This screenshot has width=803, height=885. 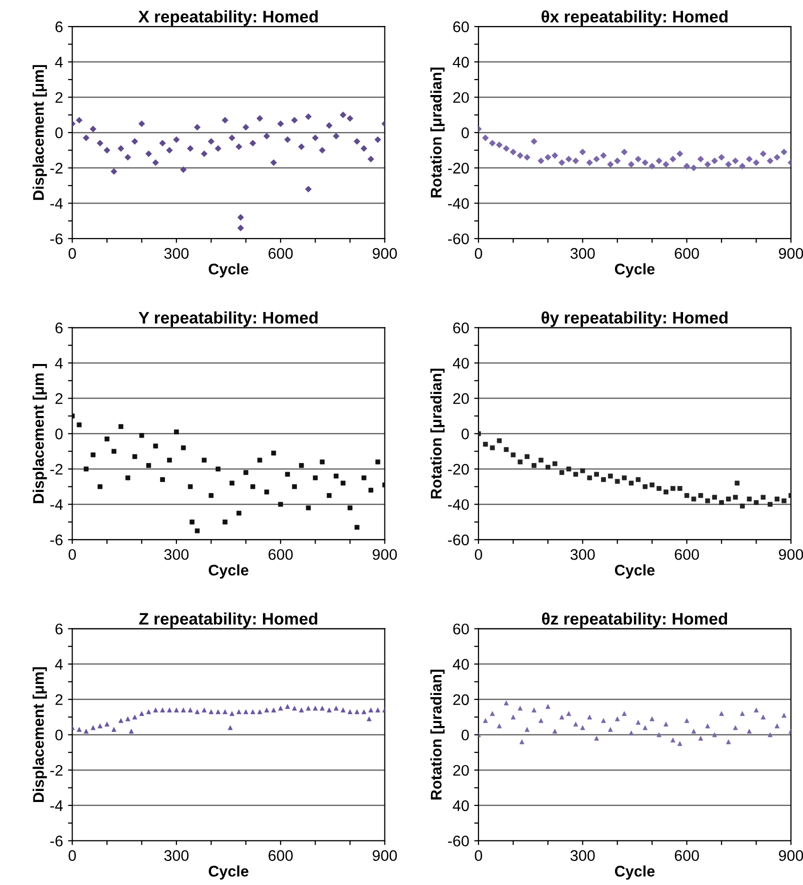 I want to click on y-axis-title: Displacement [μm ], so click(x=39, y=434).